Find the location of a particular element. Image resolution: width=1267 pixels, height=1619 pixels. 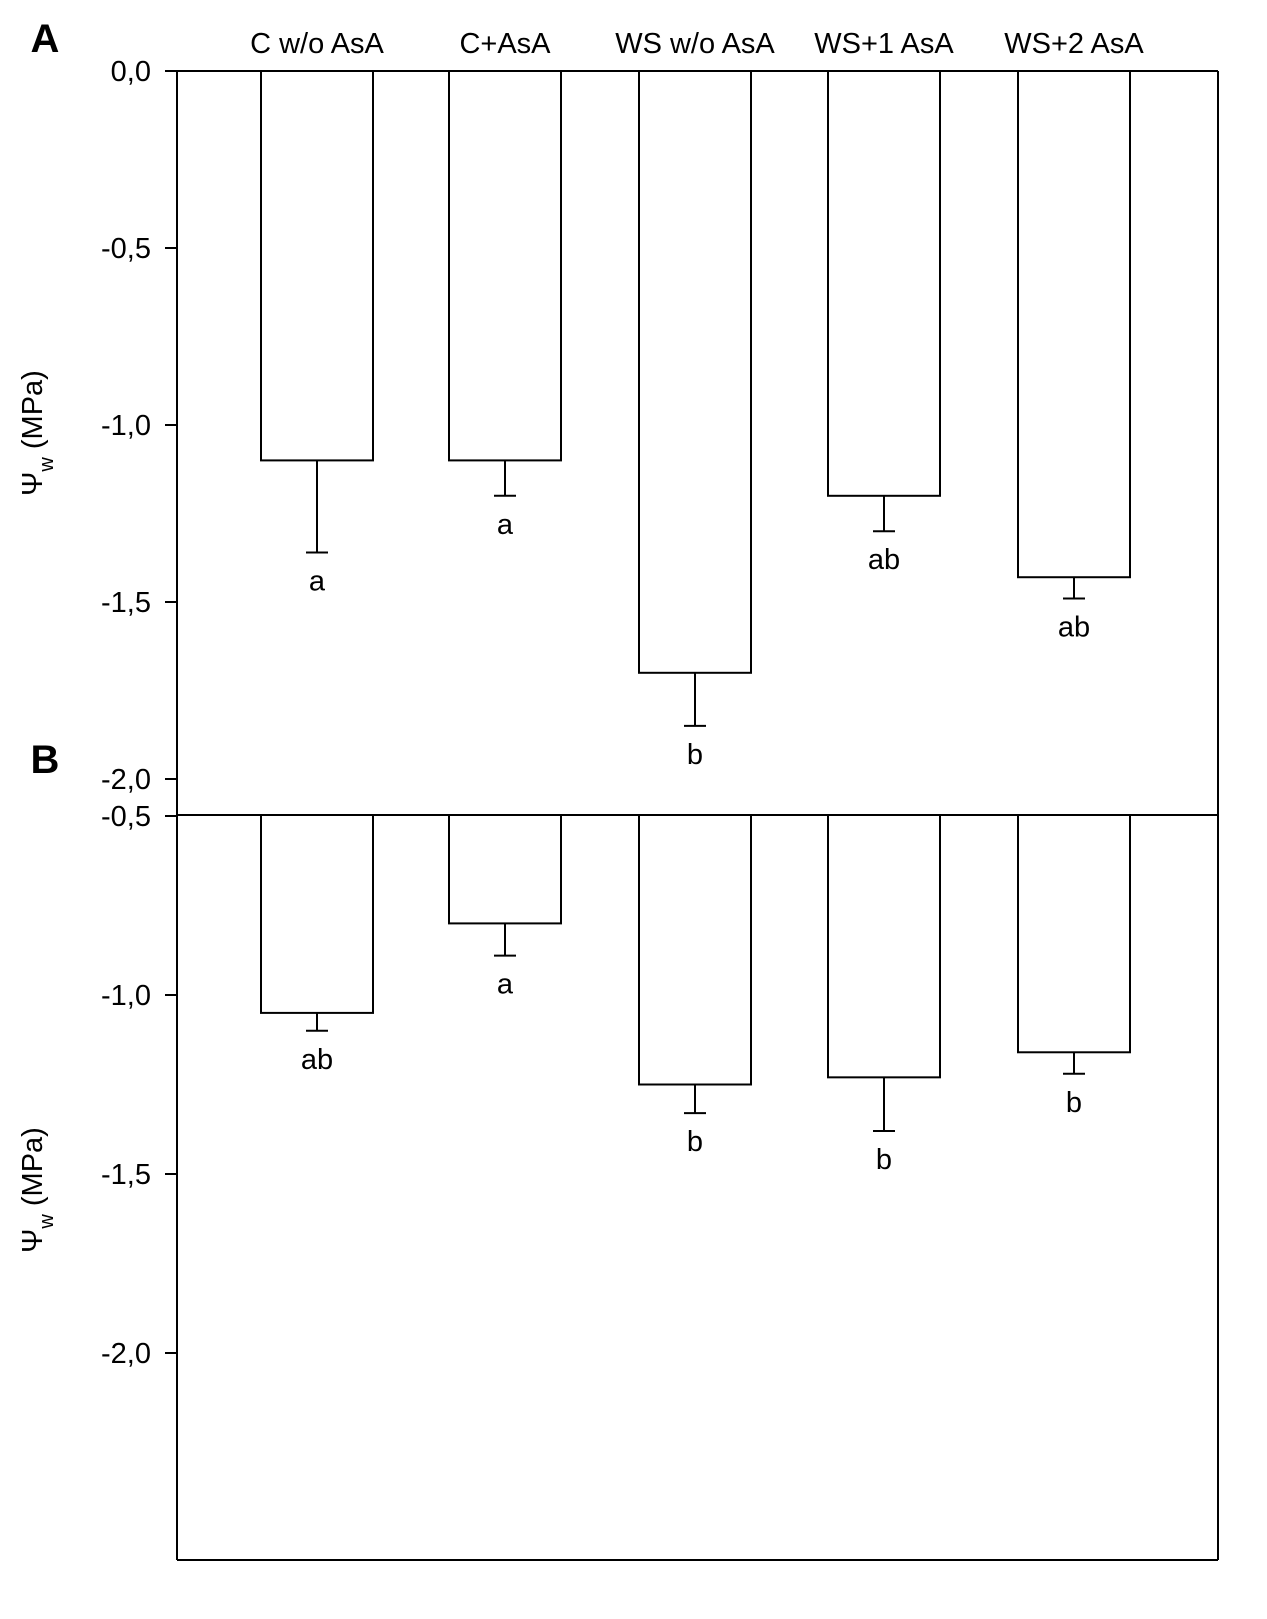

category-label: WS+2 AsA is located at coordinates (1074, 44).